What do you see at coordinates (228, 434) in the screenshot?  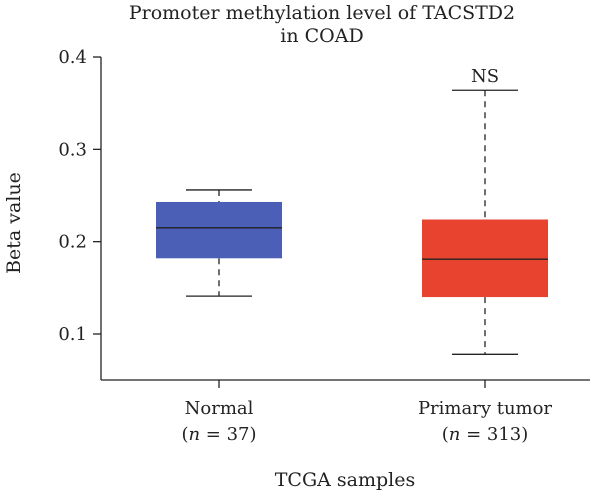 I see `n-value: = 37)` at bounding box center [228, 434].